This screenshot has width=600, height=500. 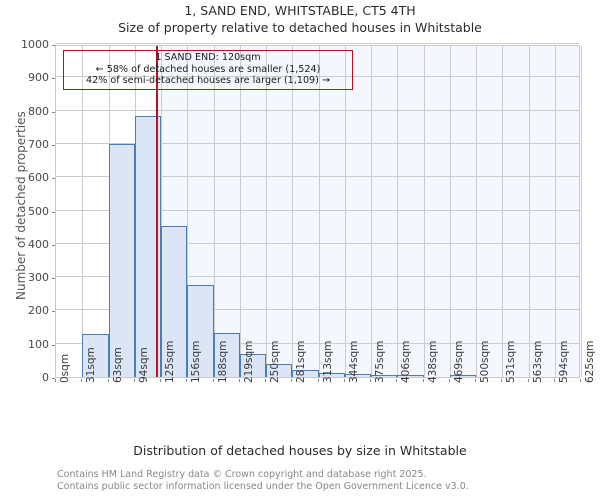 What do you see at coordinates (248, 361) in the screenshot?
I see `x-axis-tick-label: 219sqm` at bounding box center [248, 361].